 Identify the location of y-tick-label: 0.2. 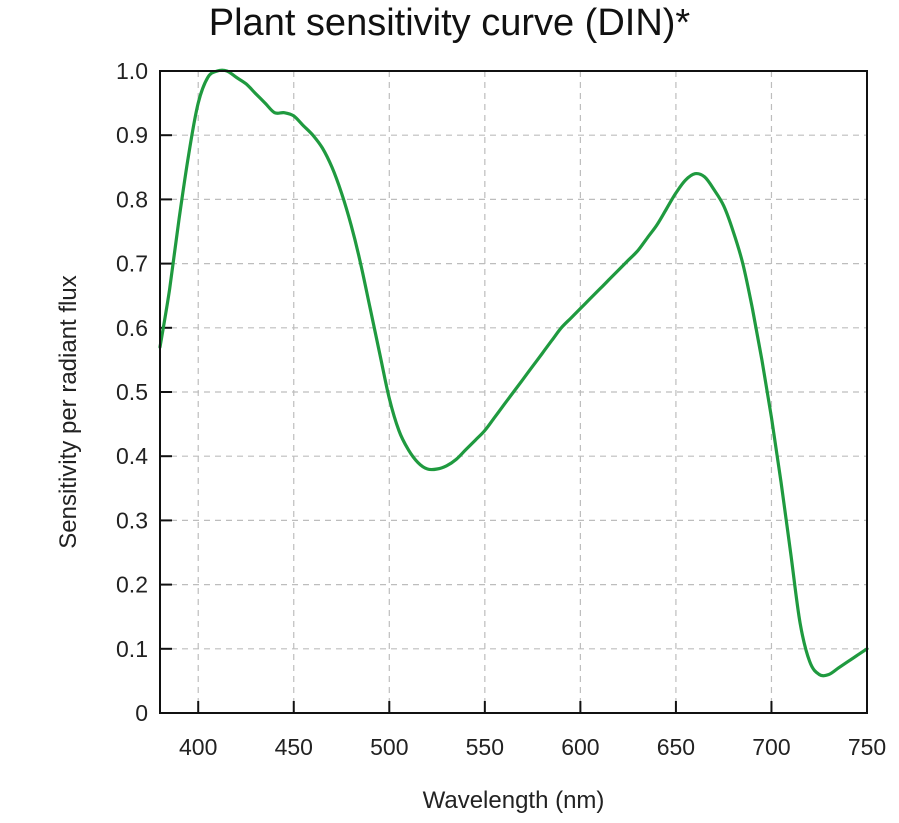
(132, 585).